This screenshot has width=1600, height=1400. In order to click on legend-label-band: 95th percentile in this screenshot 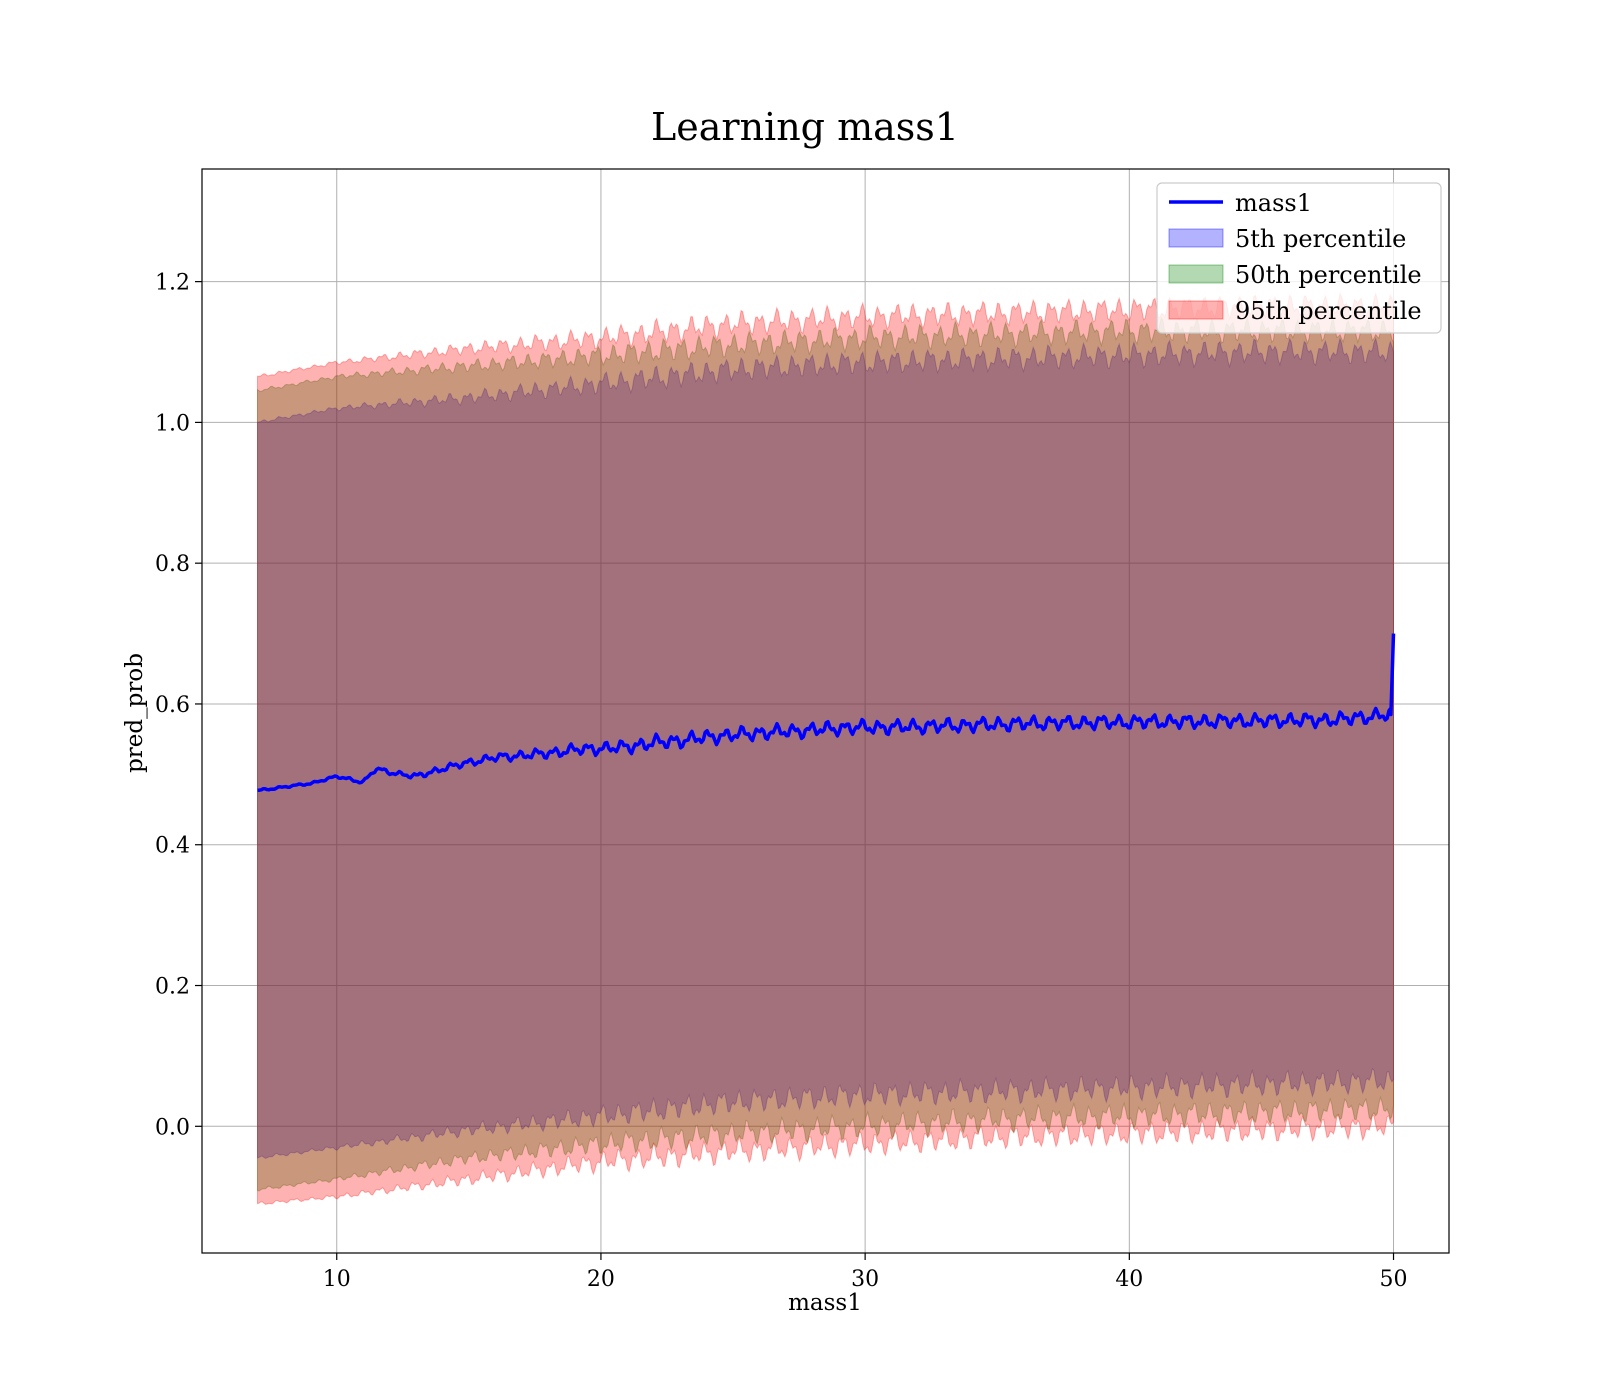, I will do `click(1328, 311)`.